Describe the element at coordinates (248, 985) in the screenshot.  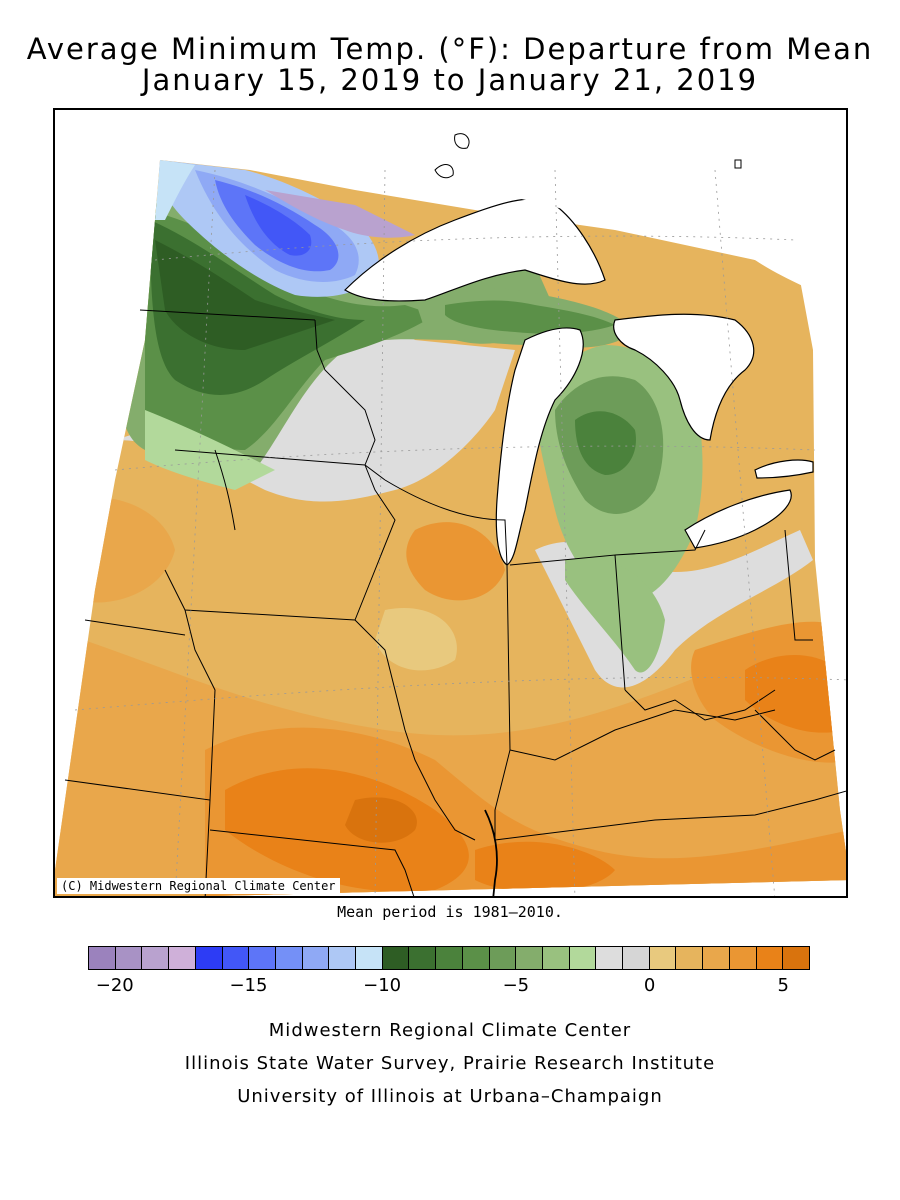
I see `legend-tick-label: −15` at that location.